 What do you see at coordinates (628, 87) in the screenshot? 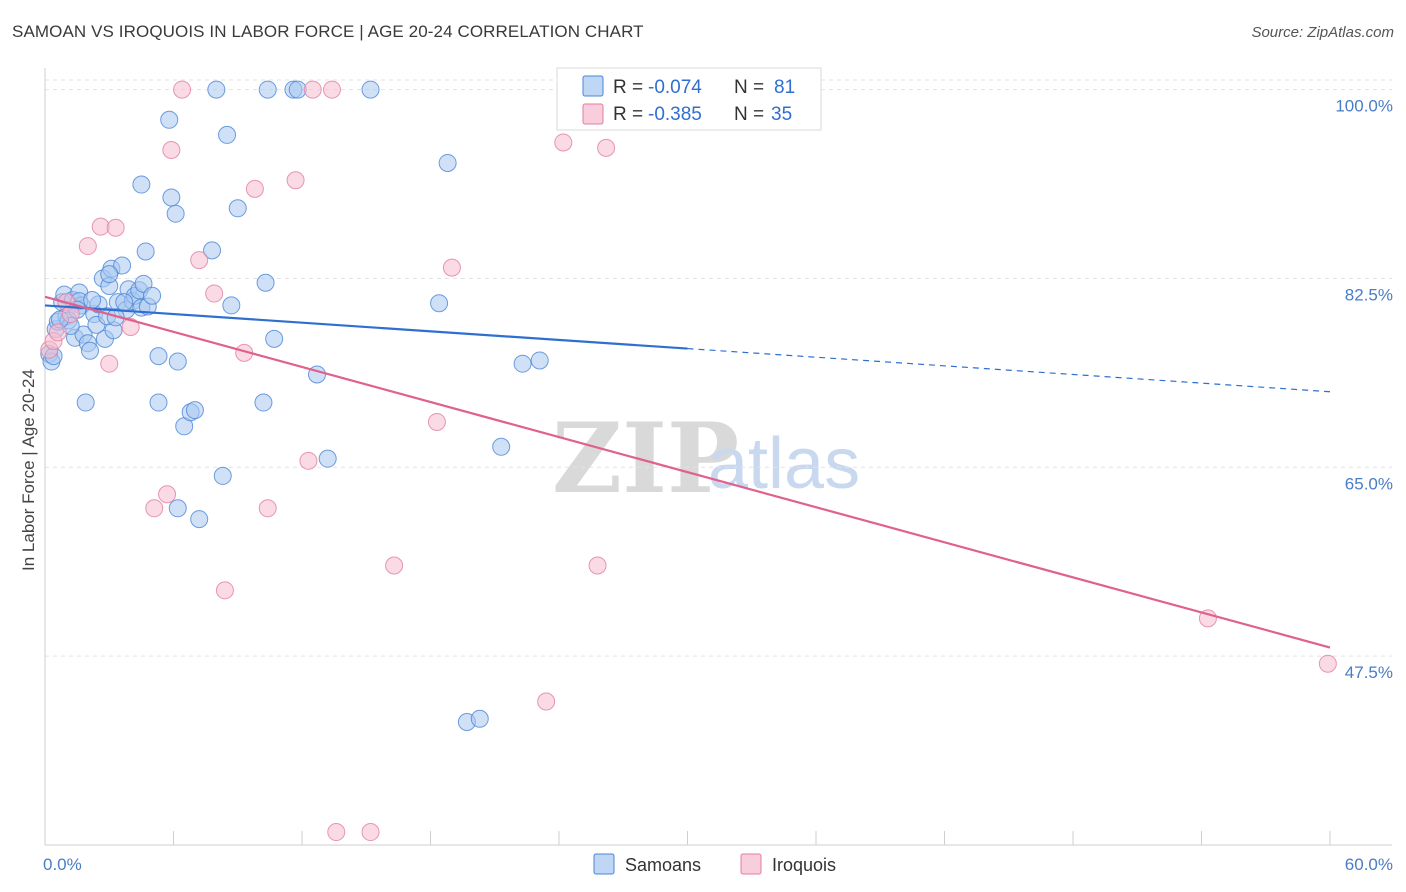
I see `legend-samoans-r-label: R =` at bounding box center [628, 87].